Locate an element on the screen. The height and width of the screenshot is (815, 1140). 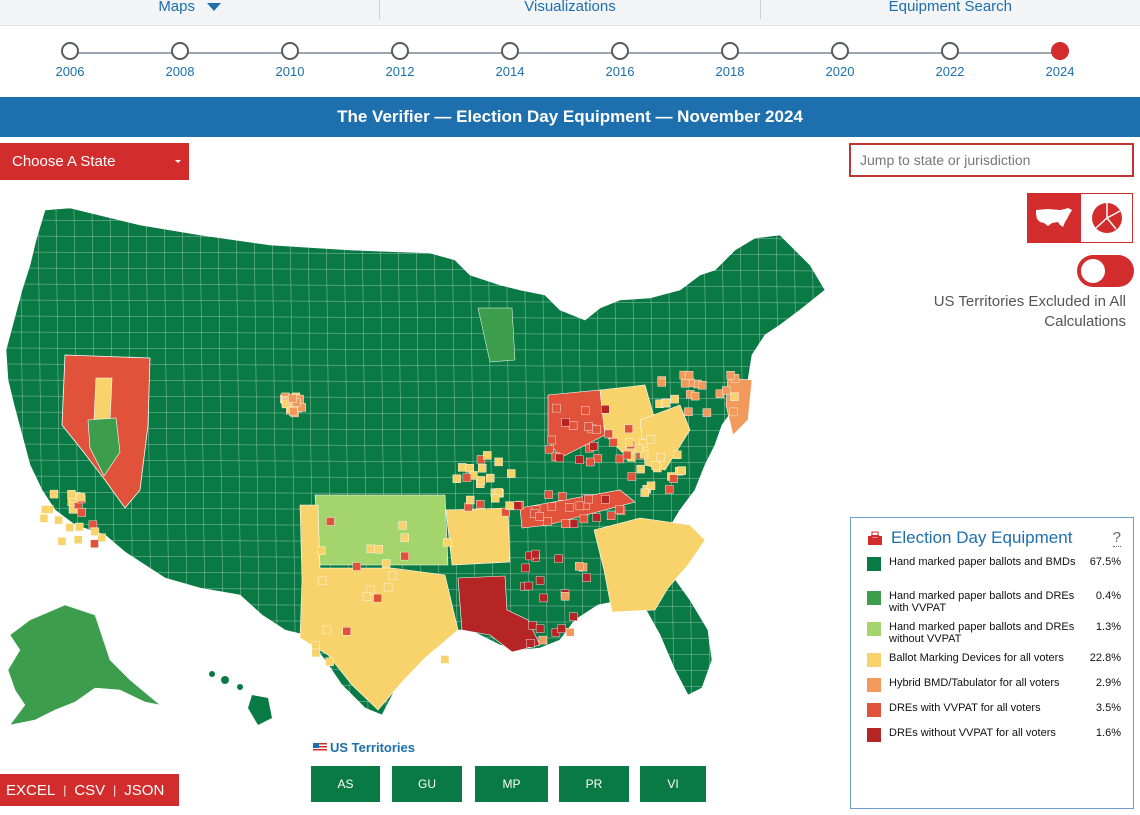
map-view-button is located at coordinates (1053, 218).